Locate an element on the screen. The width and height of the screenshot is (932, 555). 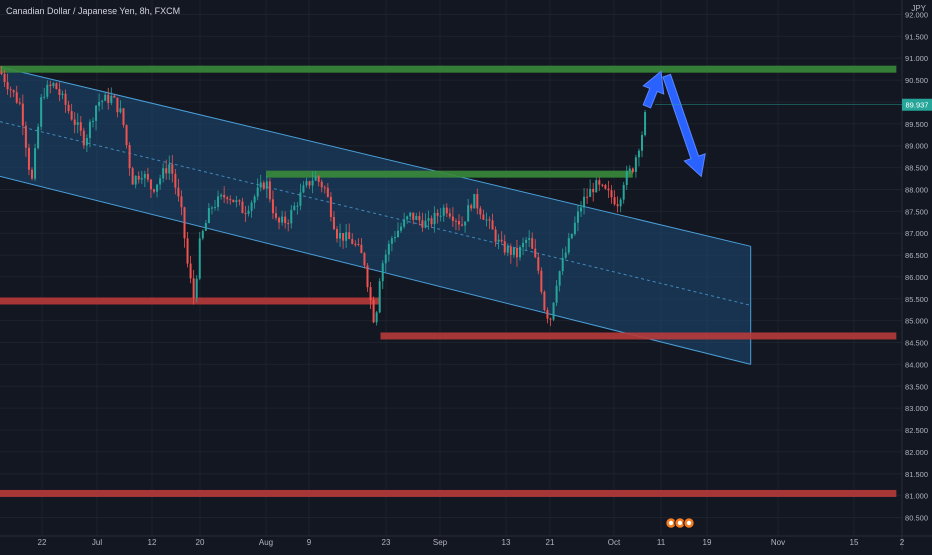
price-tick-label: 86.000 is located at coordinates (916, 277).